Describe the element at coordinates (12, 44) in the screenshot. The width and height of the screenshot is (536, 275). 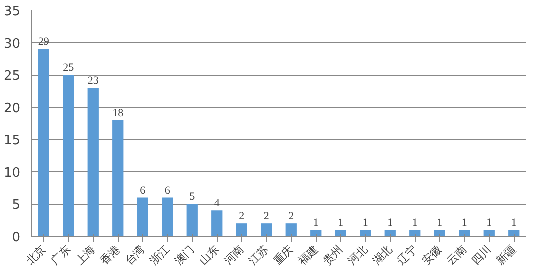
I see `y-tick-label: 30` at that location.